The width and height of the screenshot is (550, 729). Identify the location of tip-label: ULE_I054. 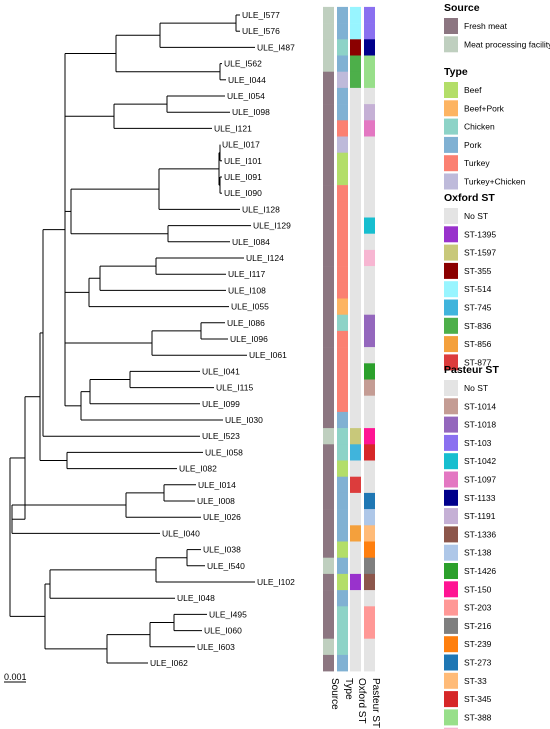
(246, 96).